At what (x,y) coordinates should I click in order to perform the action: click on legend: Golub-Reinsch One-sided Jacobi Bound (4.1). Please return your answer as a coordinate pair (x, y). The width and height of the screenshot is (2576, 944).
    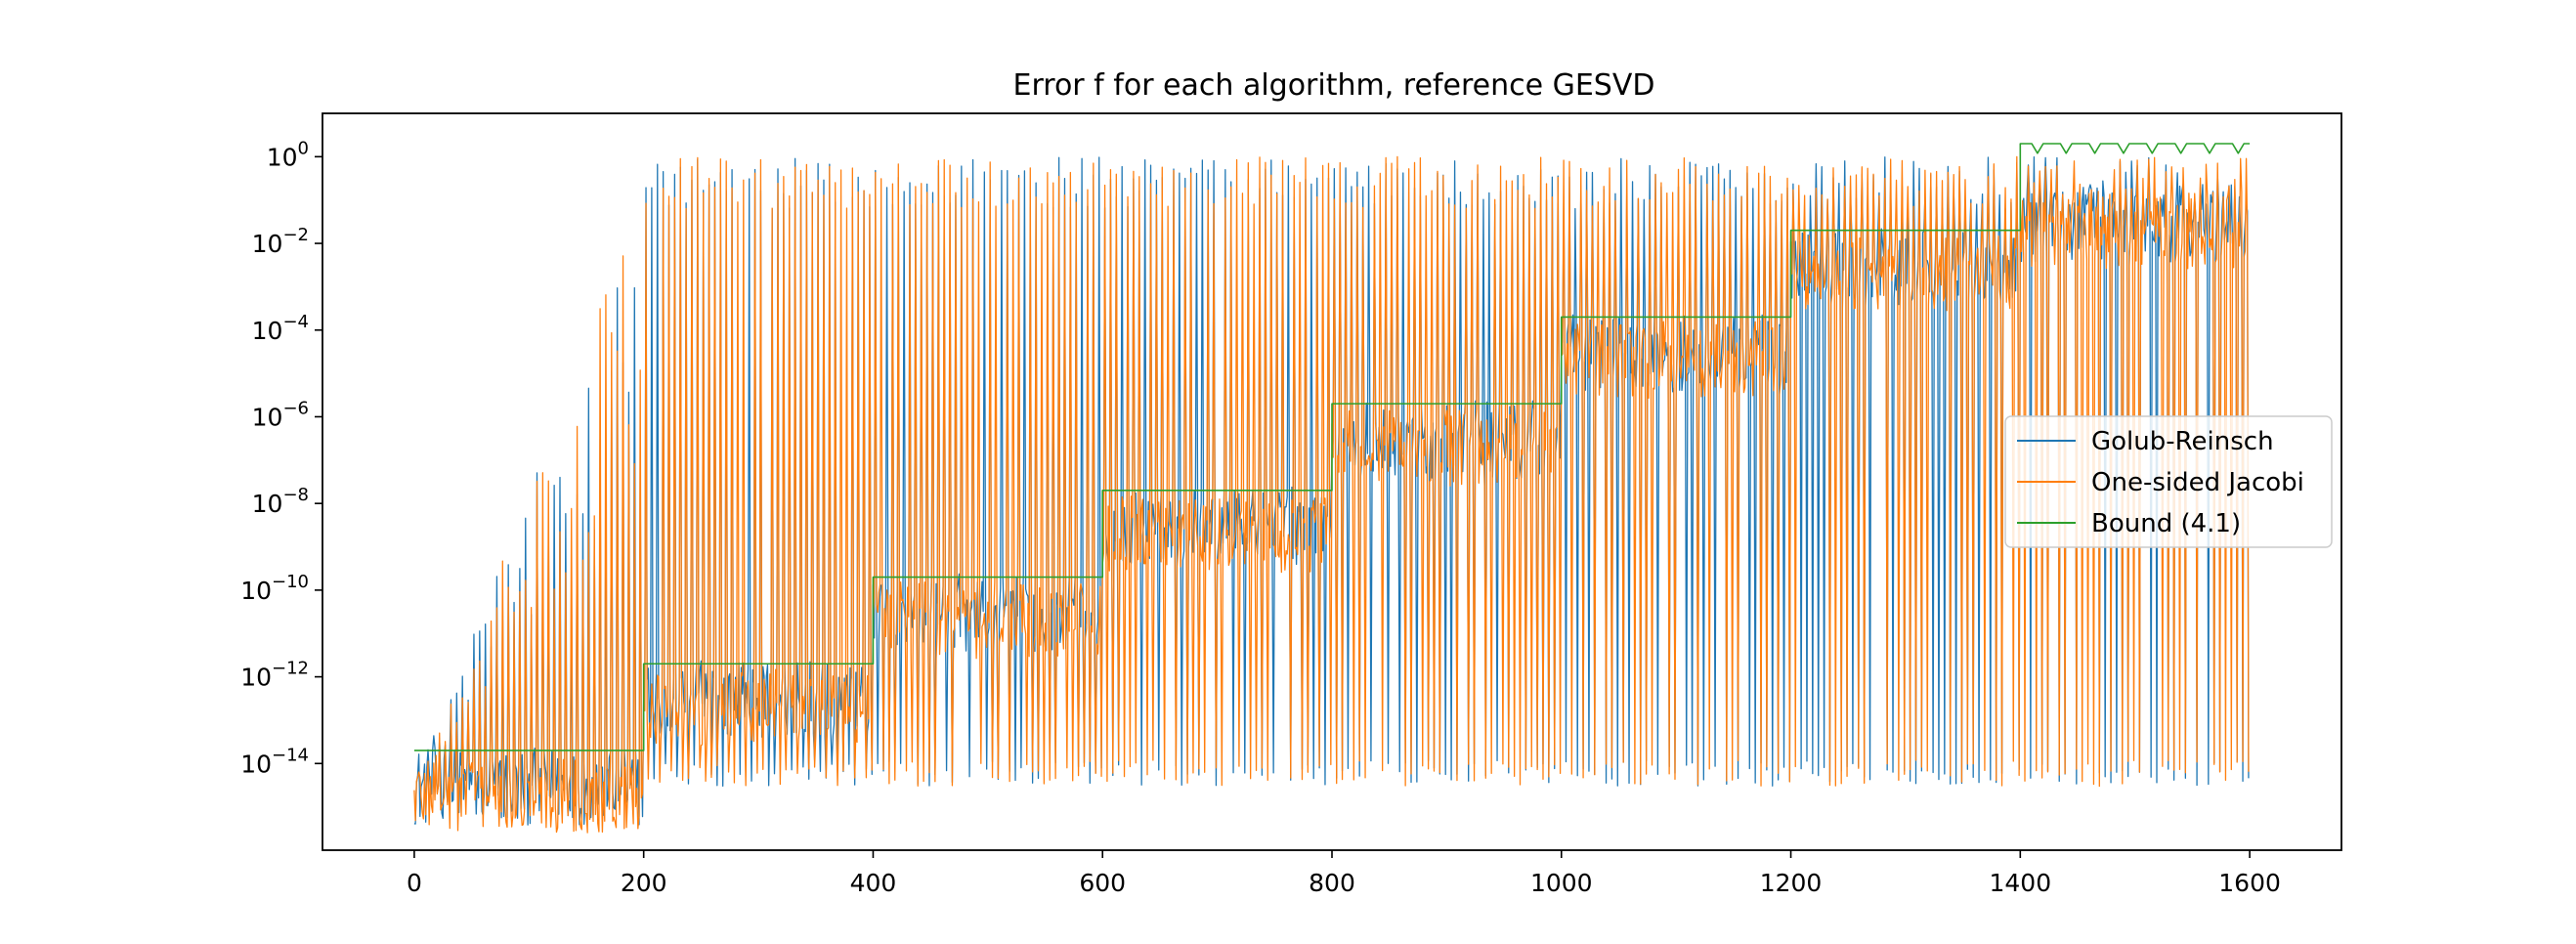
    Looking at the image, I should click on (2169, 482).